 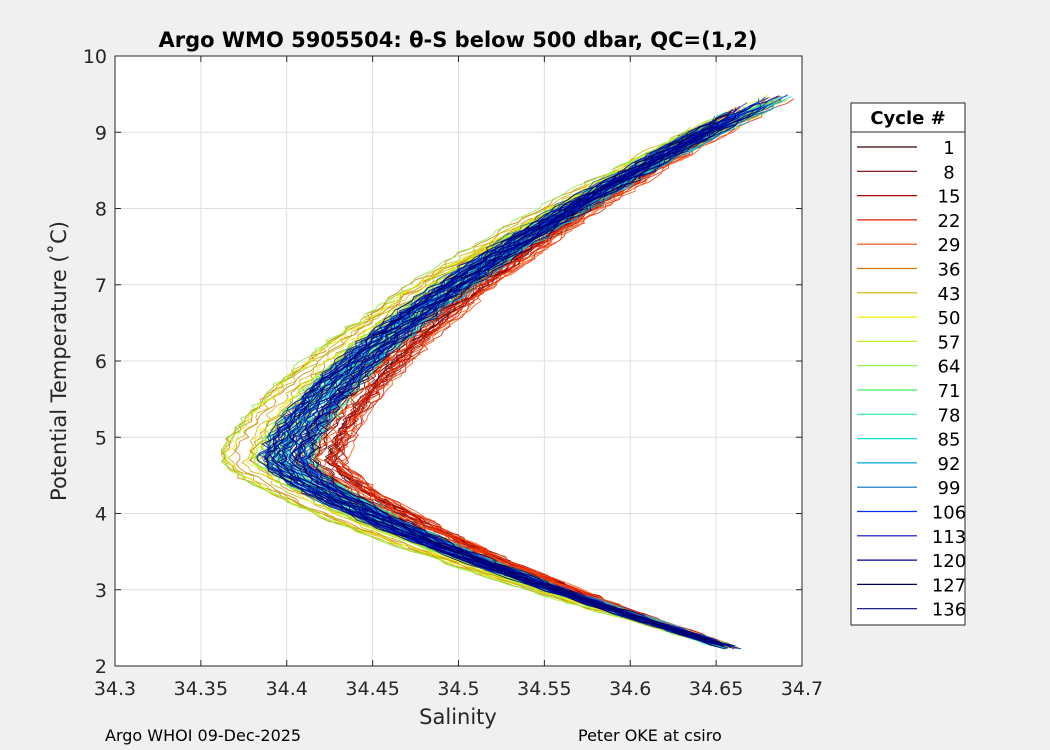 What do you see at coordinates (115, 689) in the screenshot?
I see `x-tick-label: 34.3` at bounding box center [115, 689].